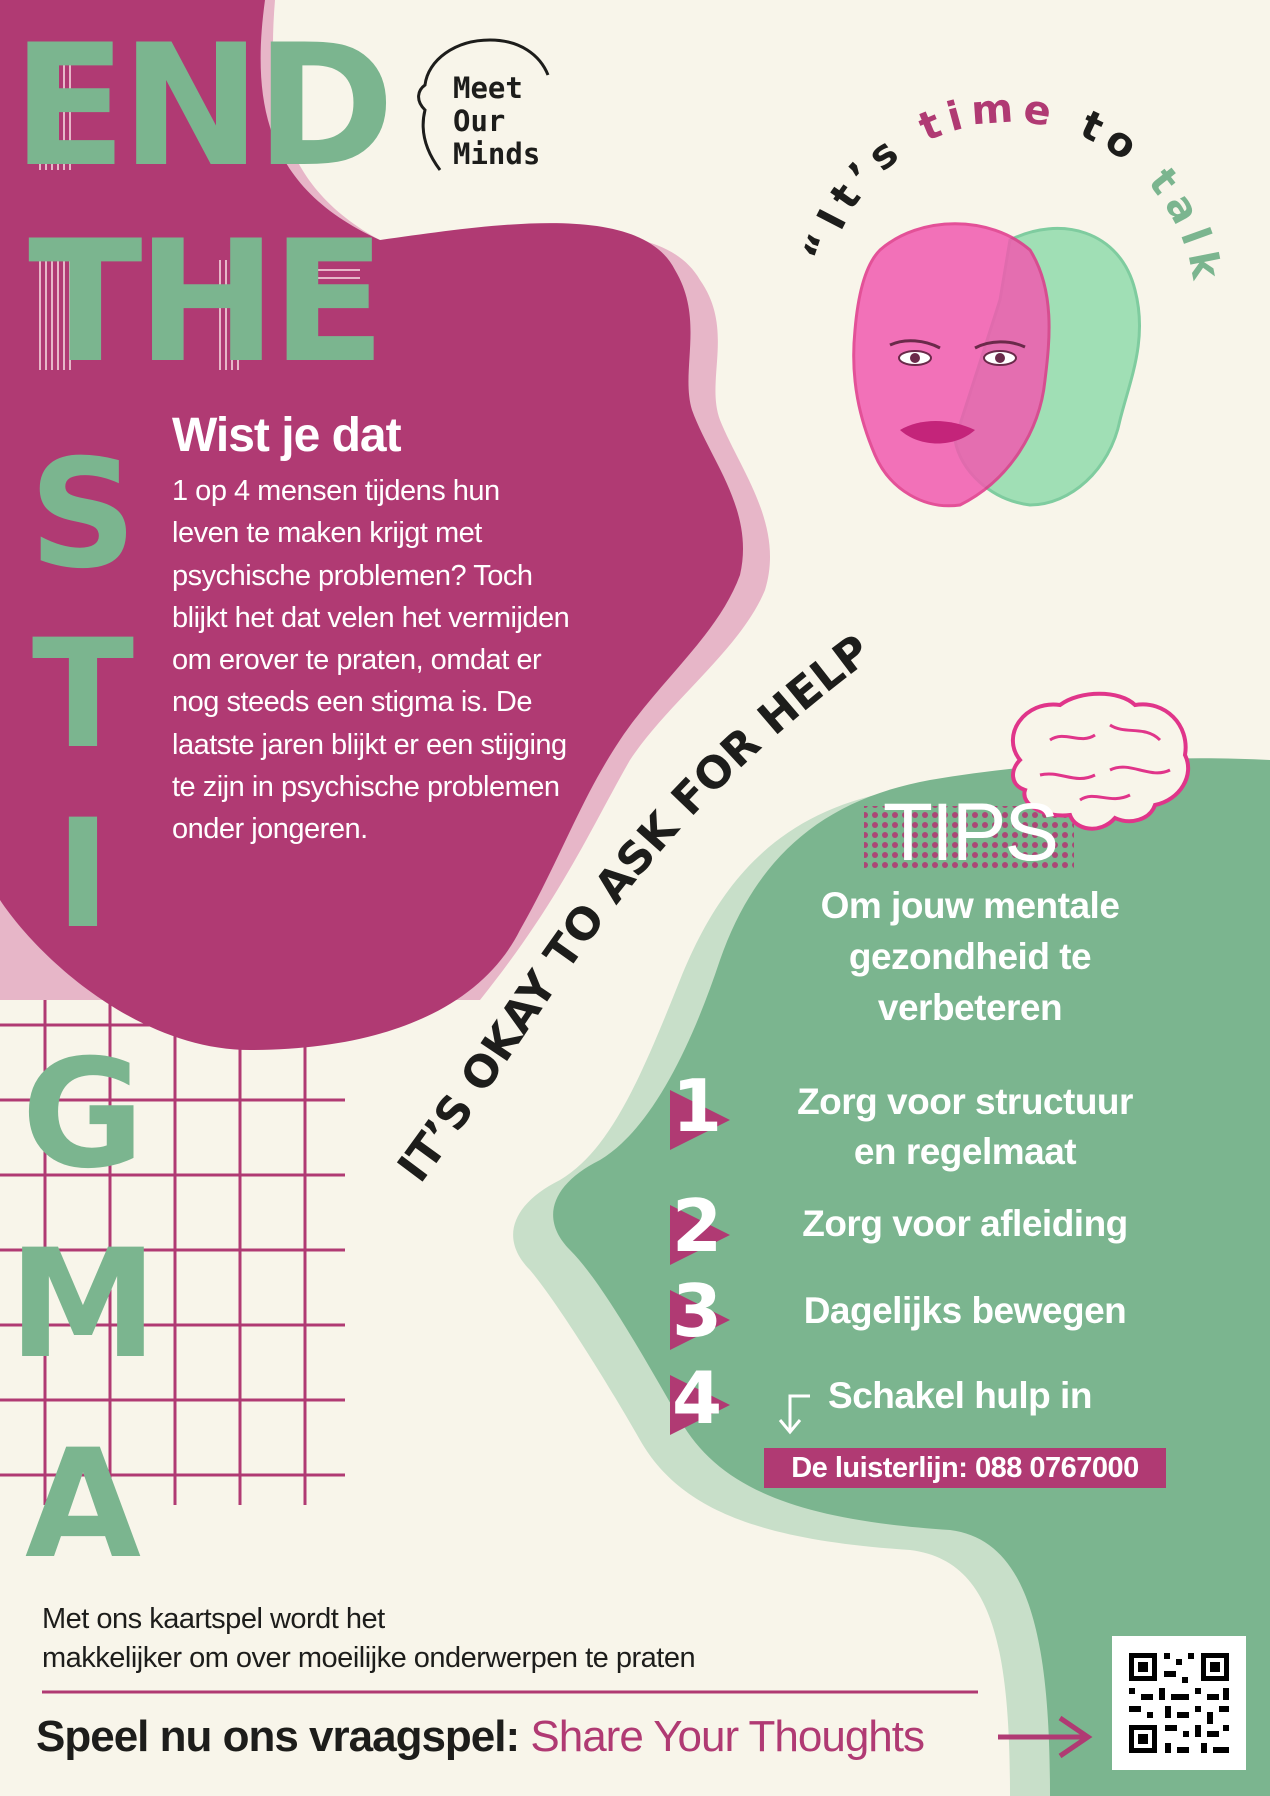 The height and width of the screenshot is (1796, 1270). Describe the element at coordinates (965, 1223) in the screenshot. I see `tip-item-2: Zorg voor afleiding` at that location.